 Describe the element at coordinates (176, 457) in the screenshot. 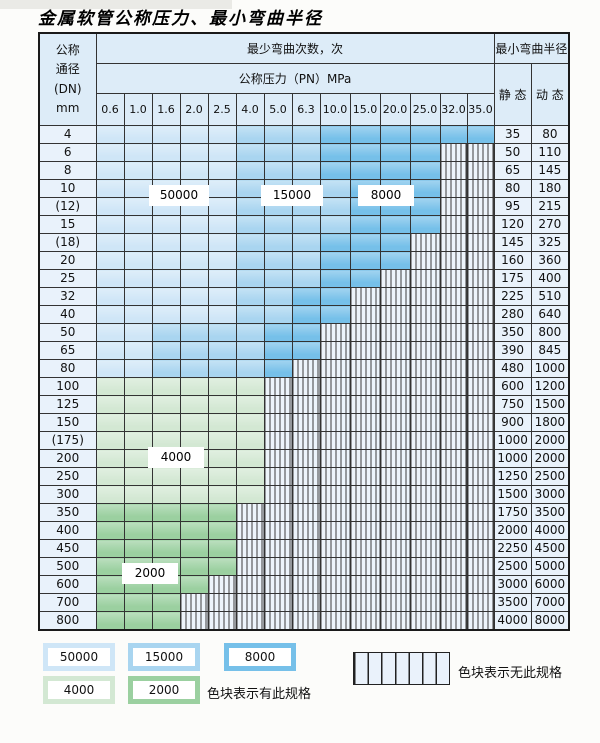

I see `cycle-count-label: 4000` at that location.